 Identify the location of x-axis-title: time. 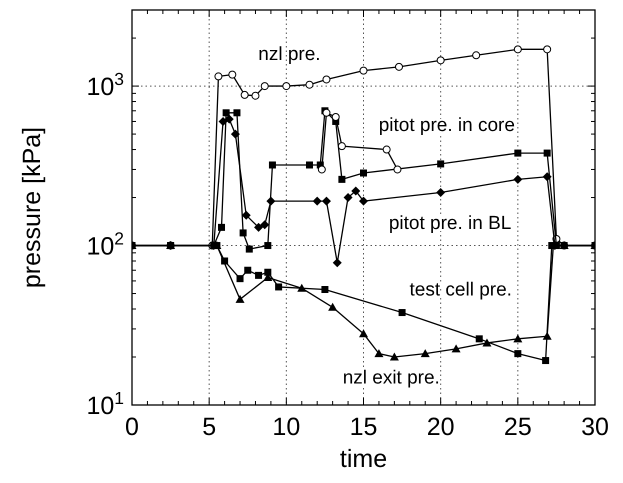
(364, 459).